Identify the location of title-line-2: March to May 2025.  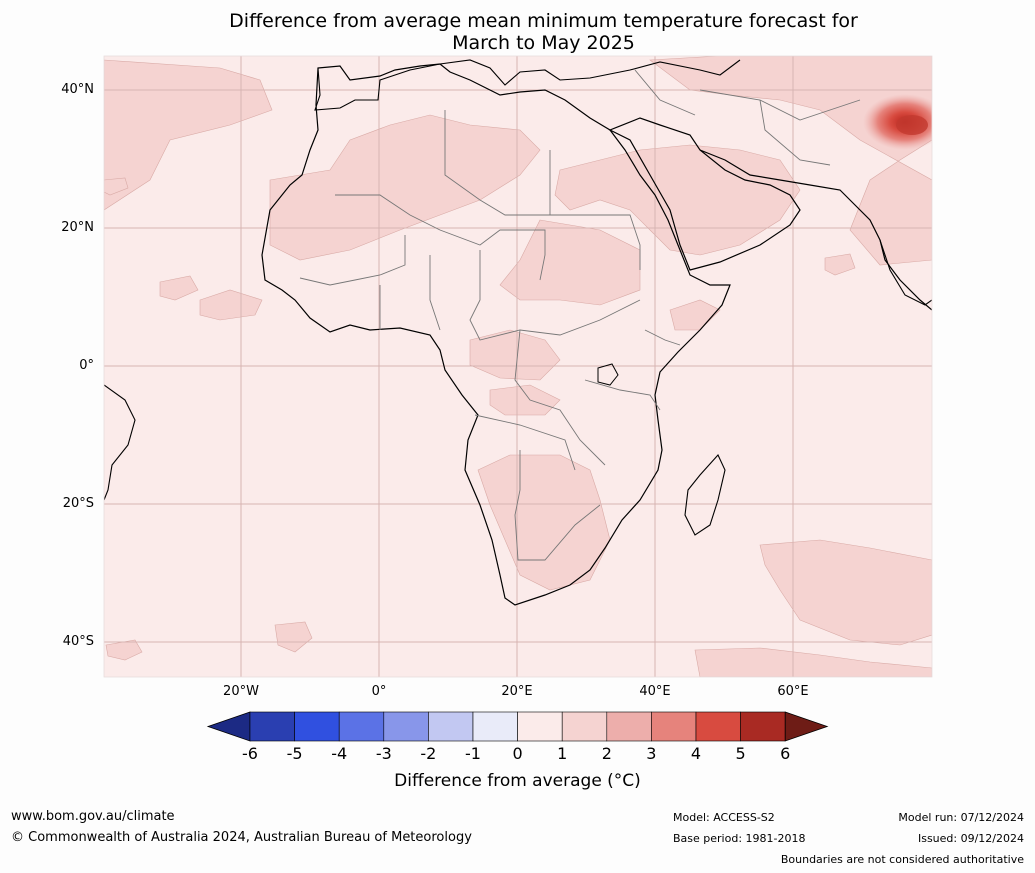
(543, 43).